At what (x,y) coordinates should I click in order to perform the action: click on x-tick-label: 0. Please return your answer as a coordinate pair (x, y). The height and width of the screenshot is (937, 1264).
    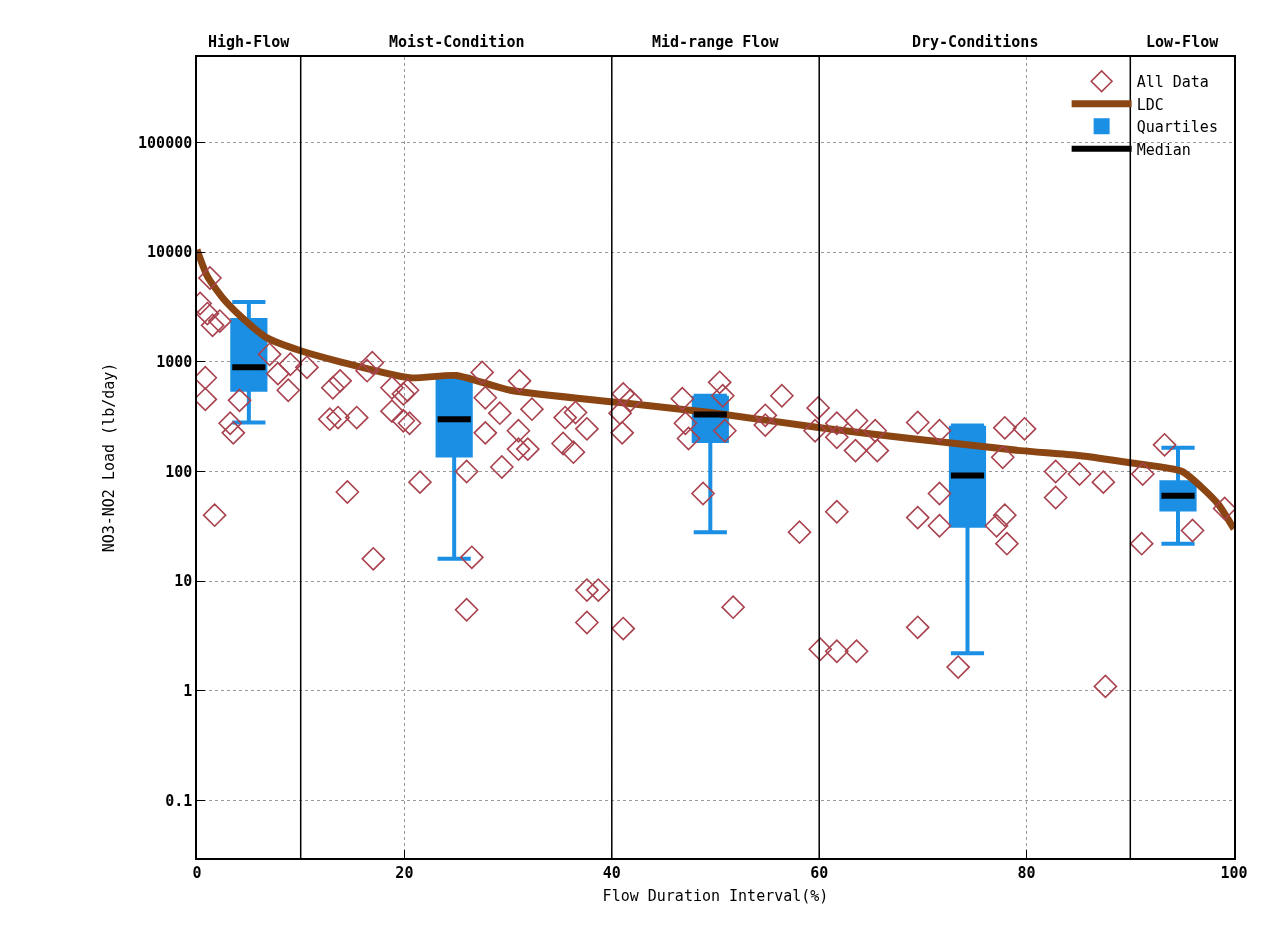
    Looking at the image, I should click on (197, 872).